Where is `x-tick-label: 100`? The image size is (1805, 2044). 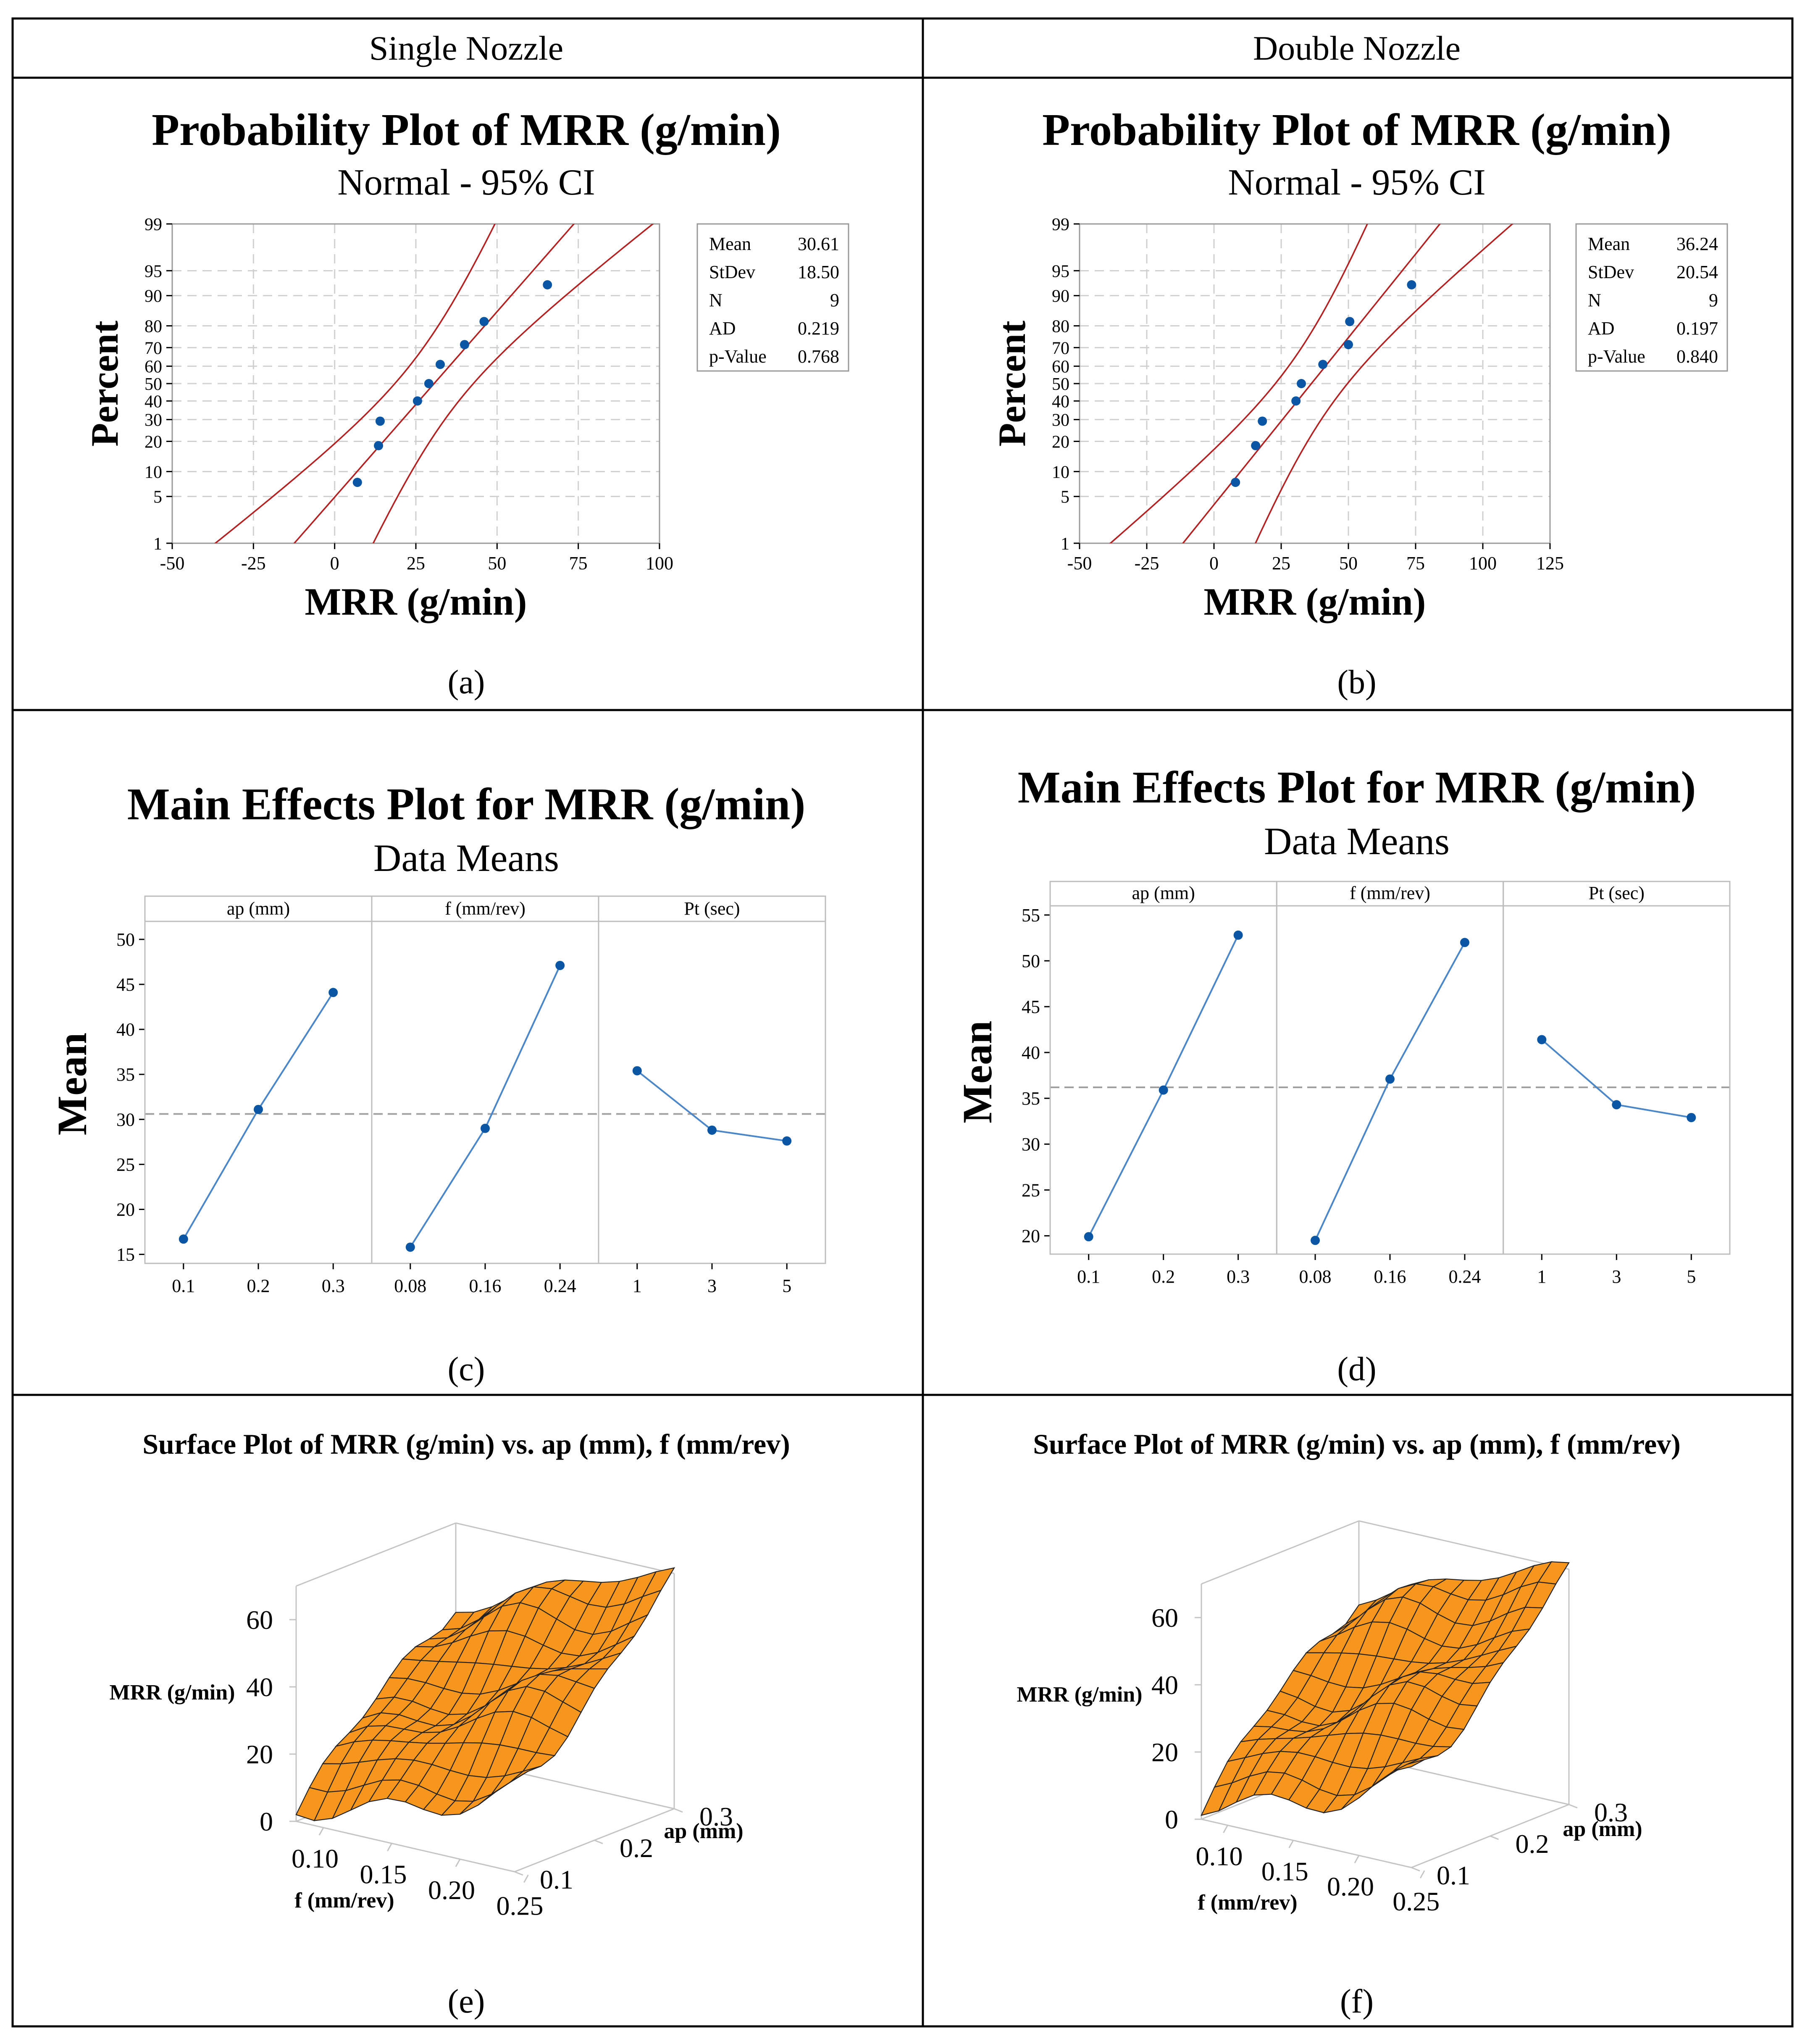
x-tick-label: 100 is located at coordinates (1483, 563).